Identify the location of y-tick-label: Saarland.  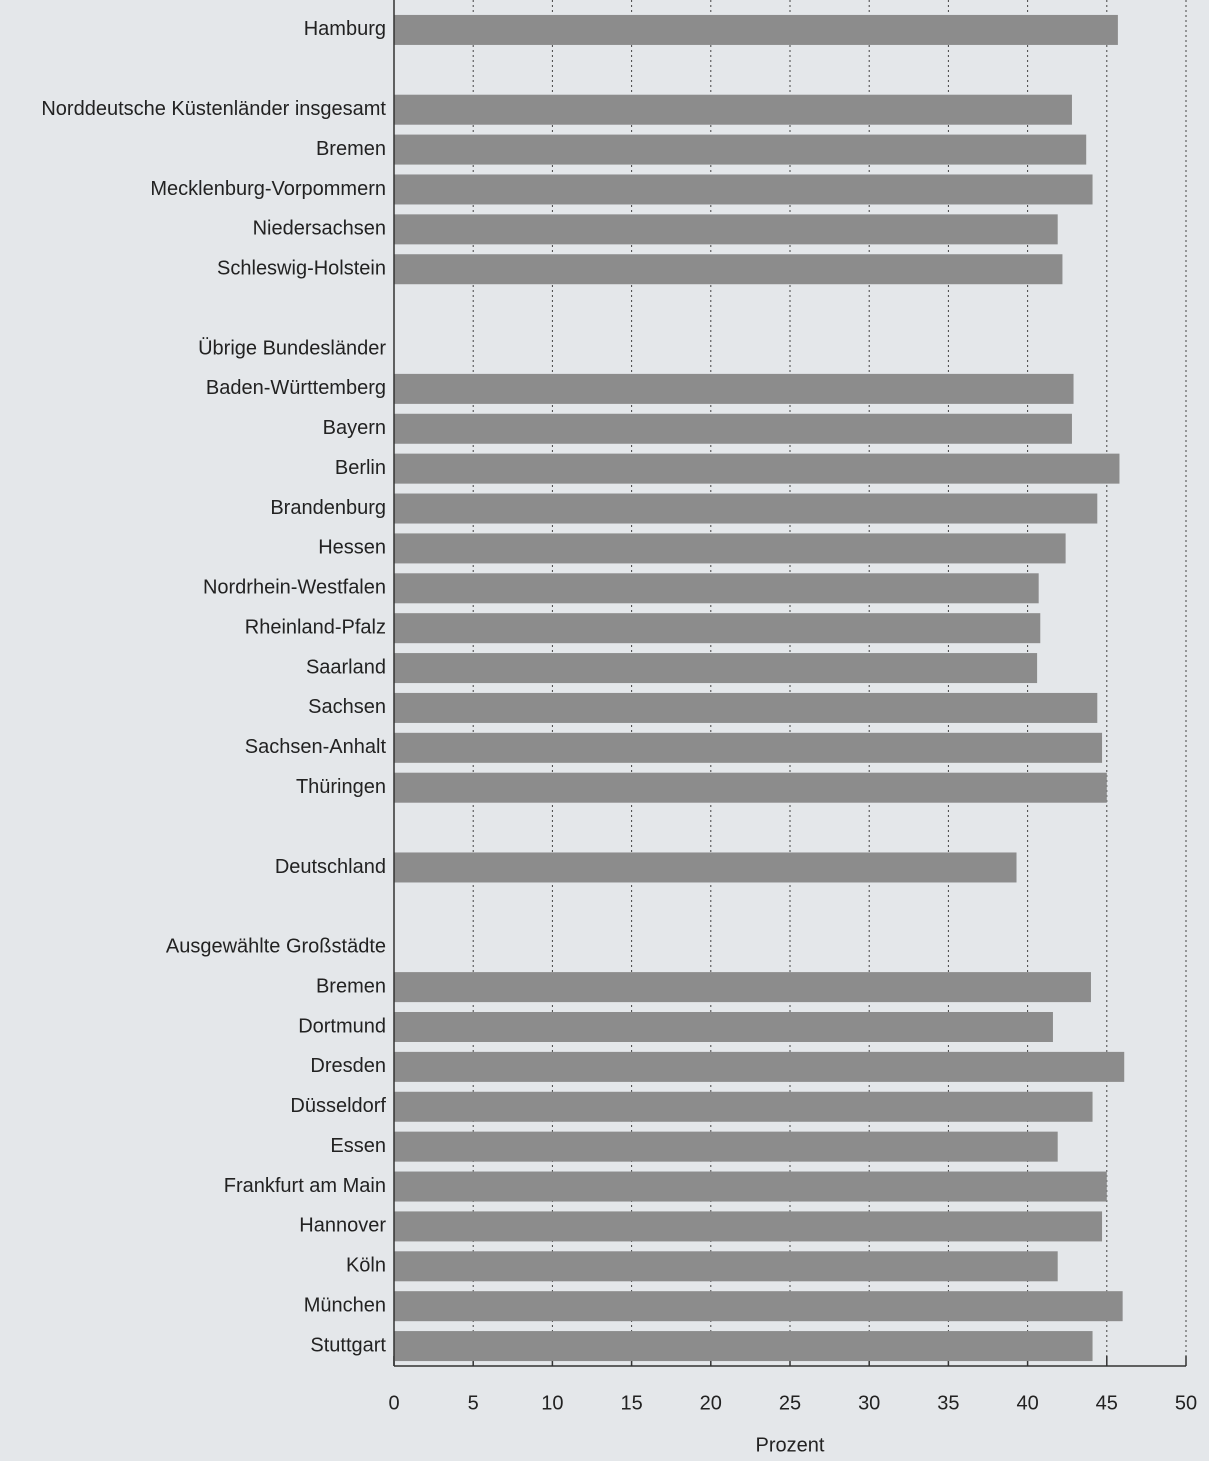
(346, 667).